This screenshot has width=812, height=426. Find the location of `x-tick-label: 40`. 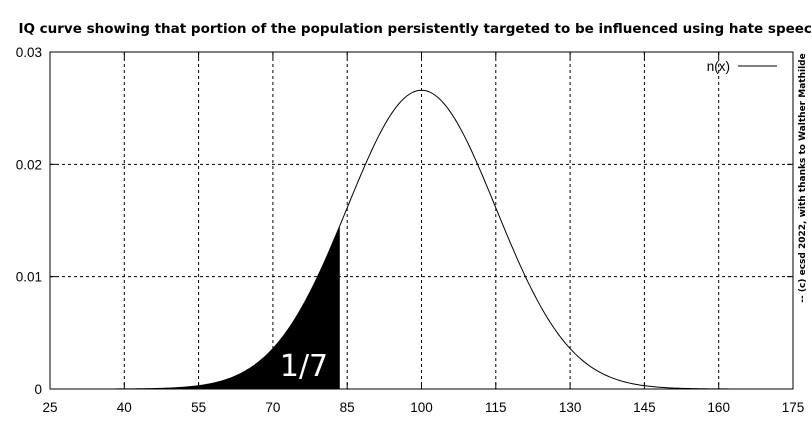

x-tick-label: 40 is located at coordinates (124, 407).